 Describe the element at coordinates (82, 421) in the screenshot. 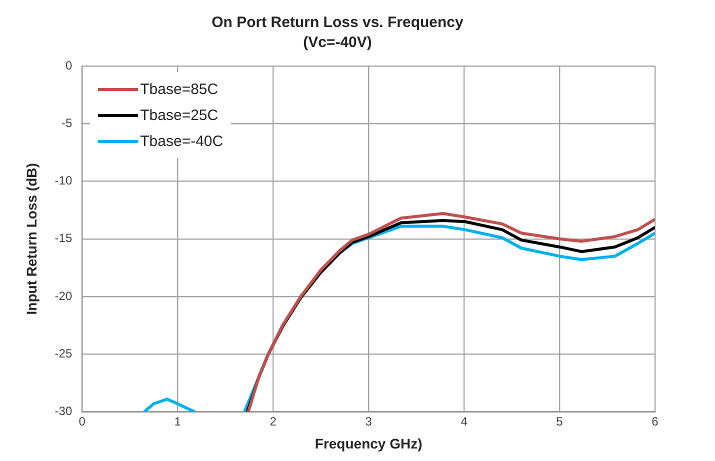

I see `x-tick-label: 0` at that location.